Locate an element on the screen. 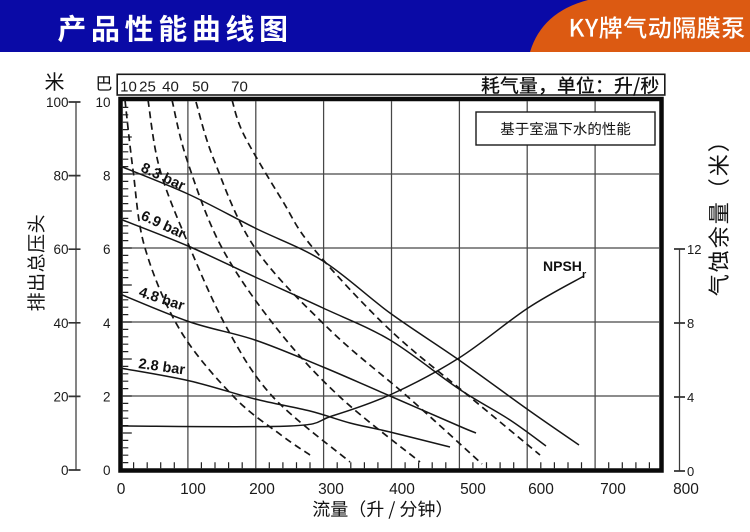  svg-text: 50 is located at coordinates (200, 87).